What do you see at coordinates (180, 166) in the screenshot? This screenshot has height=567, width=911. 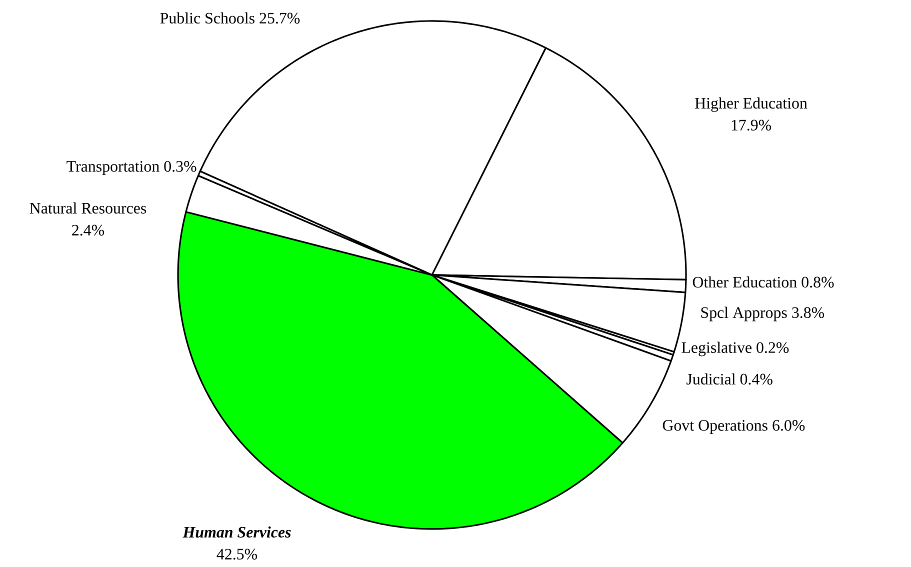 I see `data-label: 0.3%` at bounding box center [180, 166].